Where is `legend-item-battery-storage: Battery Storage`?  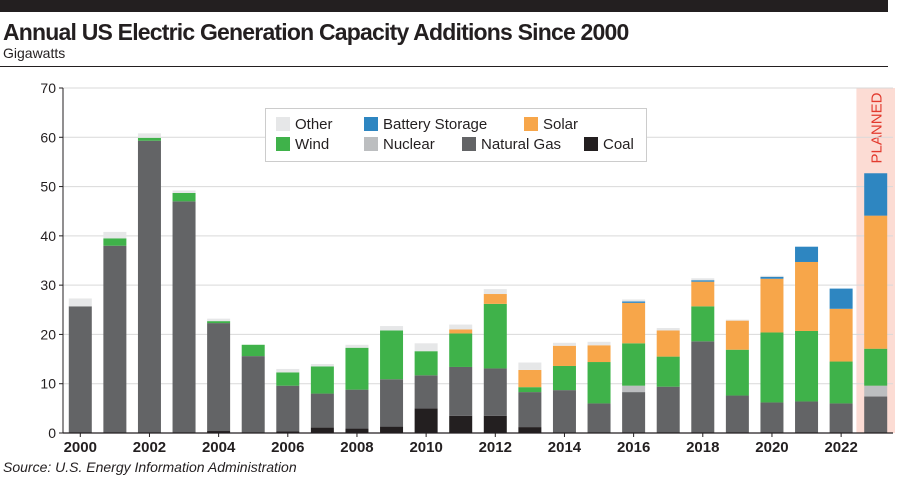 legend-item-battery-storage: Battery Storage is located at coordinates (425, 124).